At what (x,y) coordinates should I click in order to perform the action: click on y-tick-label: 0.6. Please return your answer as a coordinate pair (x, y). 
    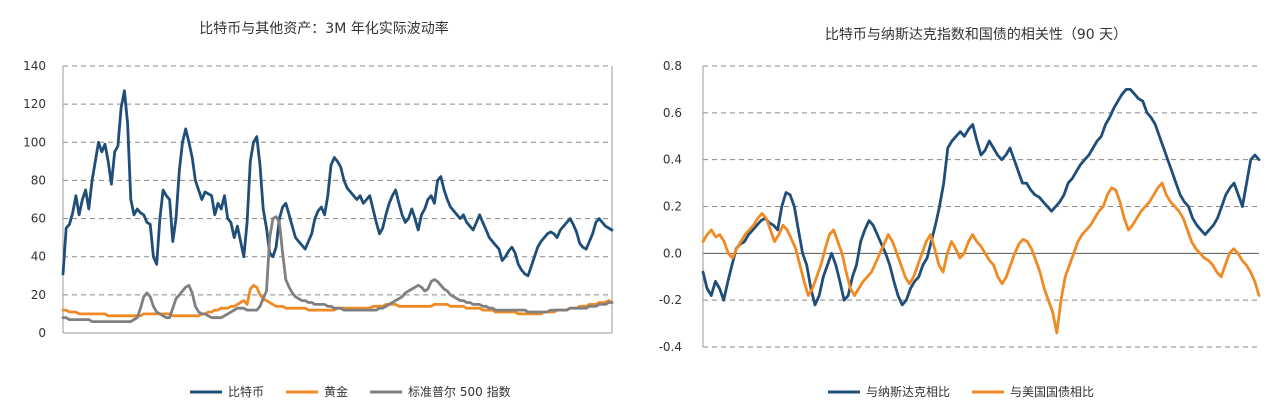
    Looking at the image, I should click on (672, 113).